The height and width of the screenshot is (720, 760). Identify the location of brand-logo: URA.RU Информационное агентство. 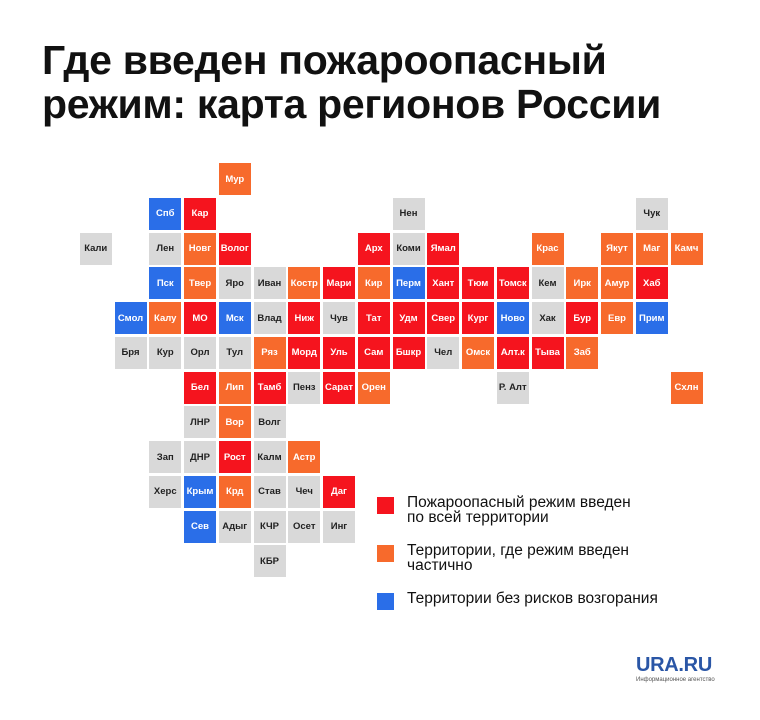
(675, 669).